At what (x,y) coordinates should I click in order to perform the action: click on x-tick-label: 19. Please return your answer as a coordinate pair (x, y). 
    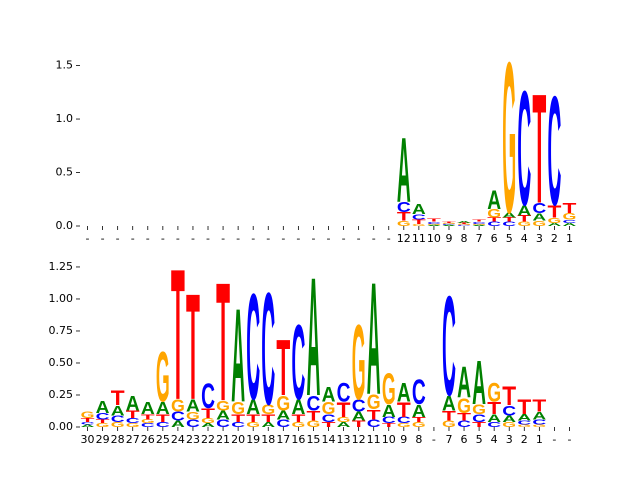
    Looking at the image, I should click on (253, 439).